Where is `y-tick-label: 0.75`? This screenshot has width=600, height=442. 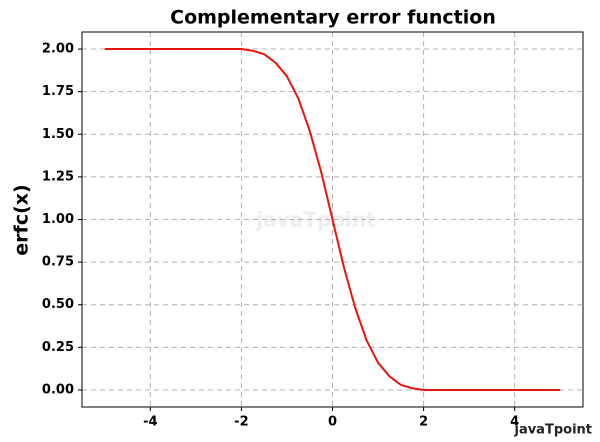 y-tick-label: 0.75 is located at coordinates (58, 262).